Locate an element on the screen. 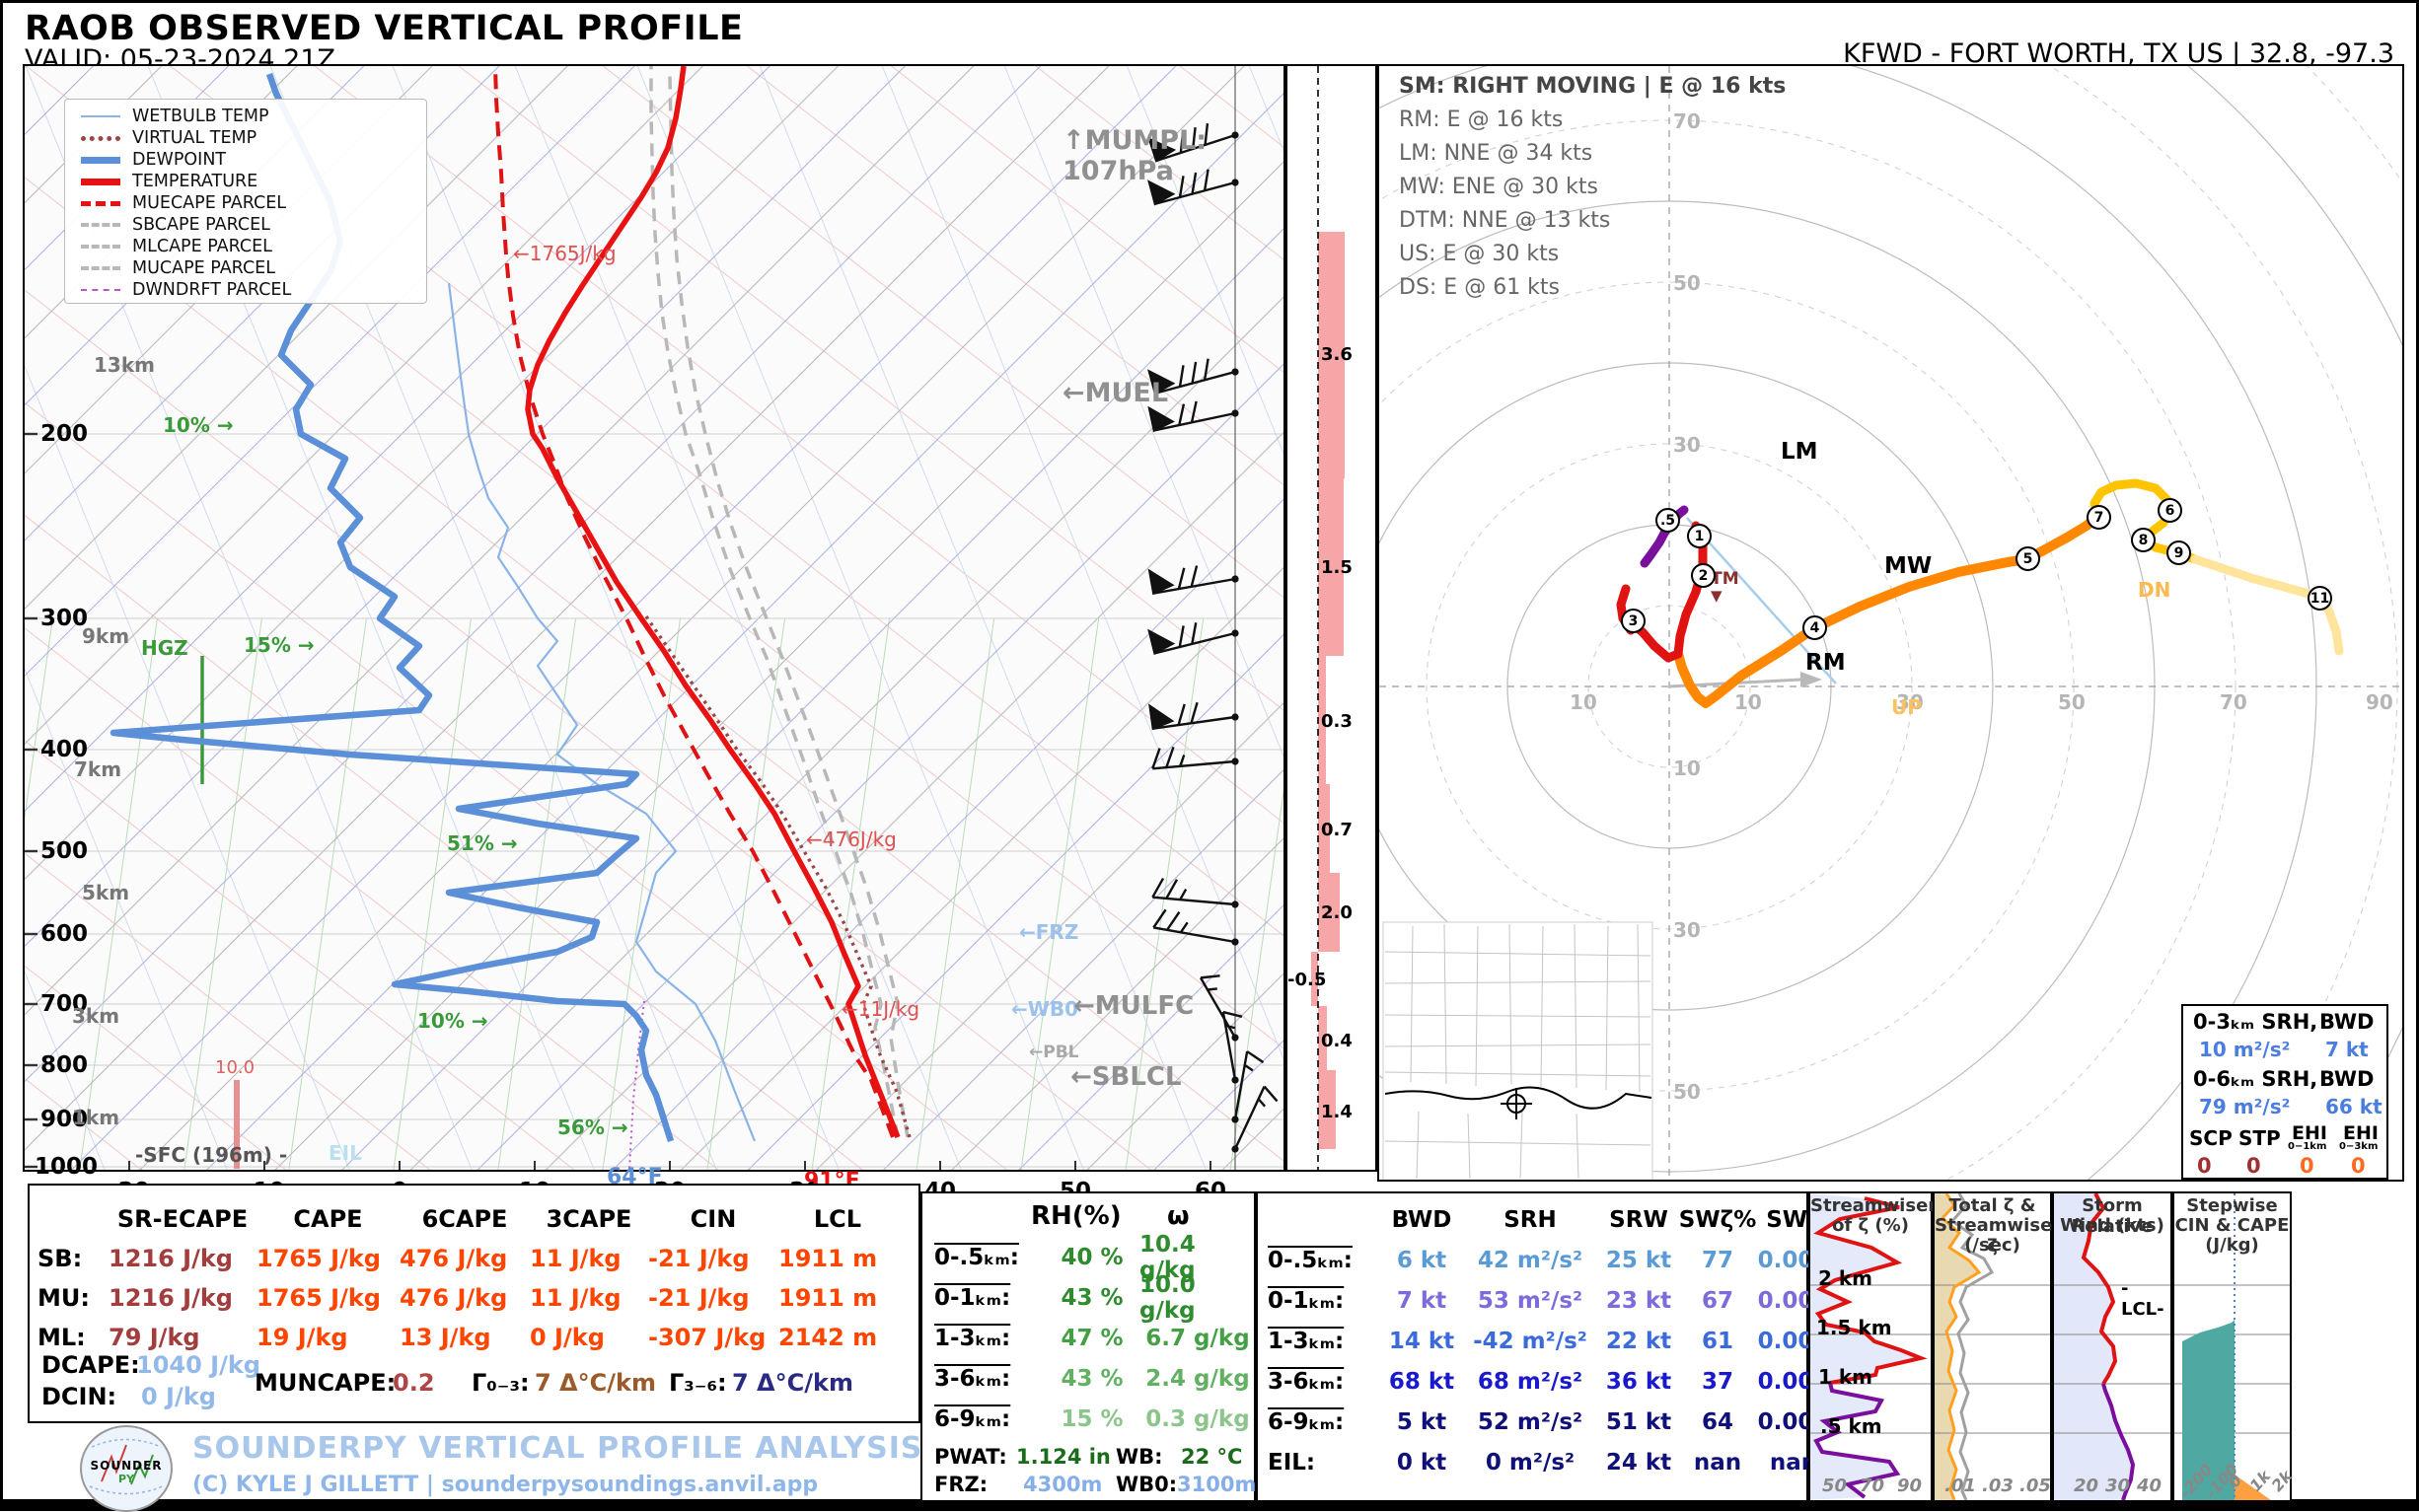 The height and width of the screenshot is (1512, 2419). dewpoint-swatch-icon is located at coordinates (100, 160).